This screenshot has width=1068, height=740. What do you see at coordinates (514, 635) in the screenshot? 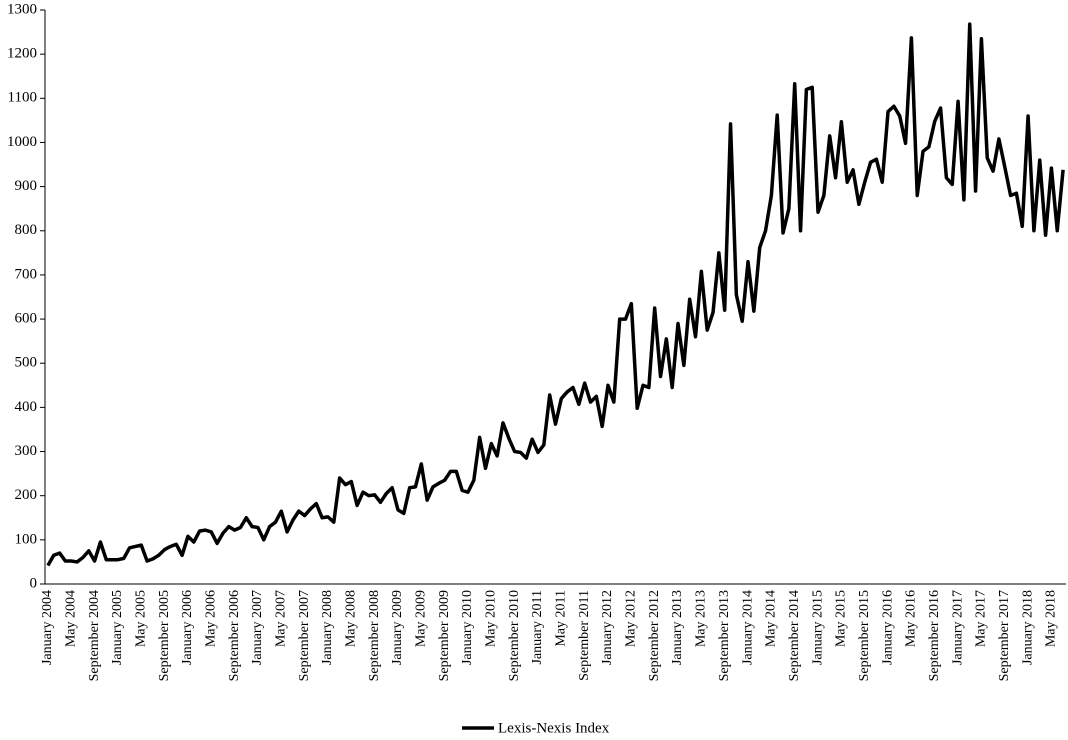
I see `x-tick-label: September 2010` at bounding box center [514, 635].